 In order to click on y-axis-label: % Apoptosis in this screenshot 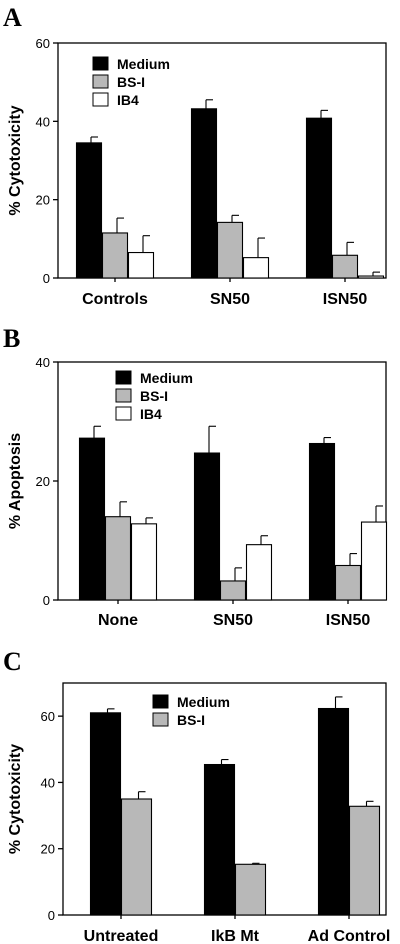, I will do `click(15, 481)`.